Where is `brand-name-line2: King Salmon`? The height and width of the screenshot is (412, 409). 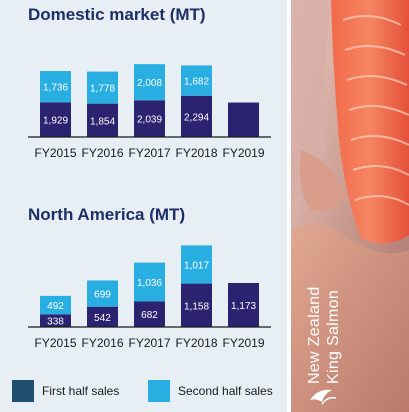
brand-name-line2: King Salmon is located at coordinates (333, 336).